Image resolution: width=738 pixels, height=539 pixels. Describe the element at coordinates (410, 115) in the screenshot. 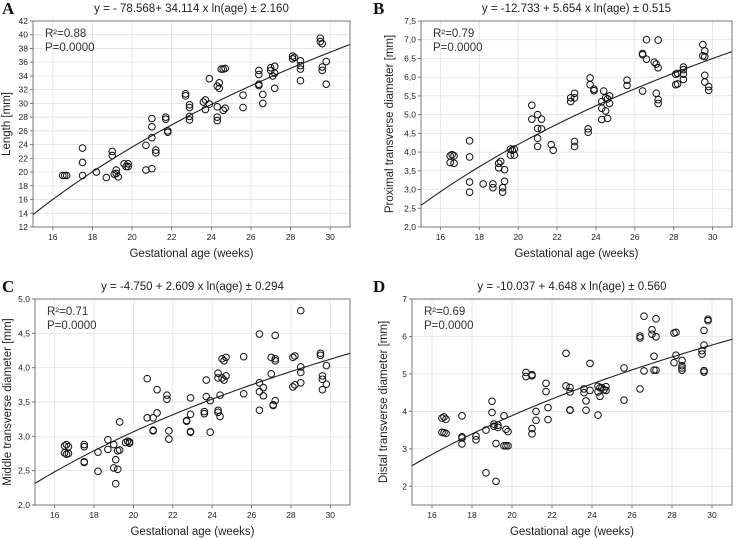

I see `y-tick-label: 5,0` at that location.